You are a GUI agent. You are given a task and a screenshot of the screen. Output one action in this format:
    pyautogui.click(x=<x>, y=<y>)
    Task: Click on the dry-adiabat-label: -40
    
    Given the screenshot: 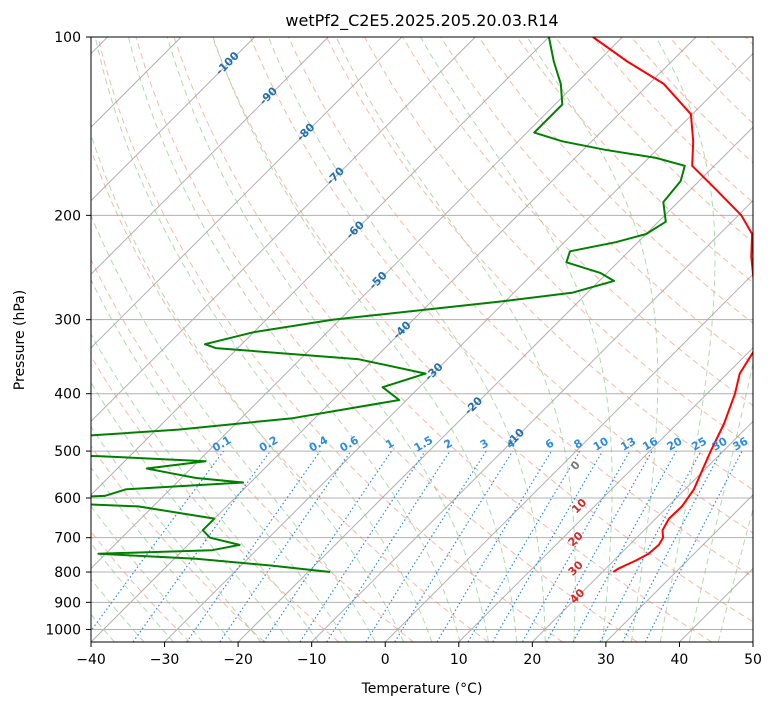 What is the action you would take?
    pyautogui.click(x=401, y=329)
    